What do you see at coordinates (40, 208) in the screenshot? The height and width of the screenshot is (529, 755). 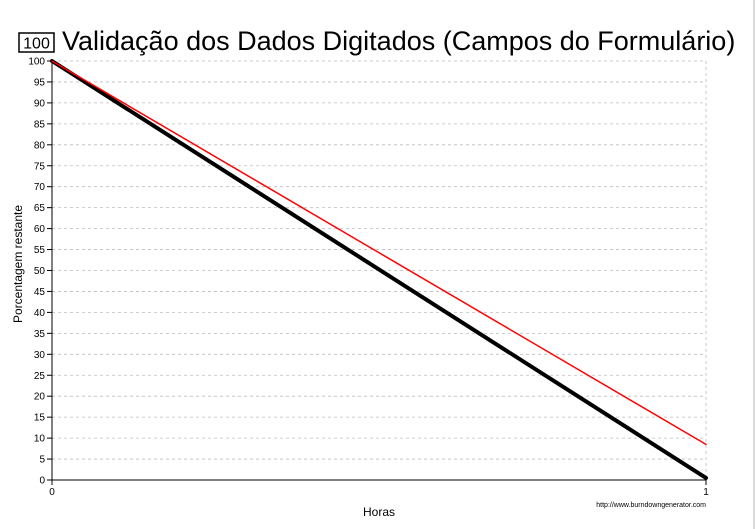 I see `y-tick-label: 65` at bounding box center [40, 208].